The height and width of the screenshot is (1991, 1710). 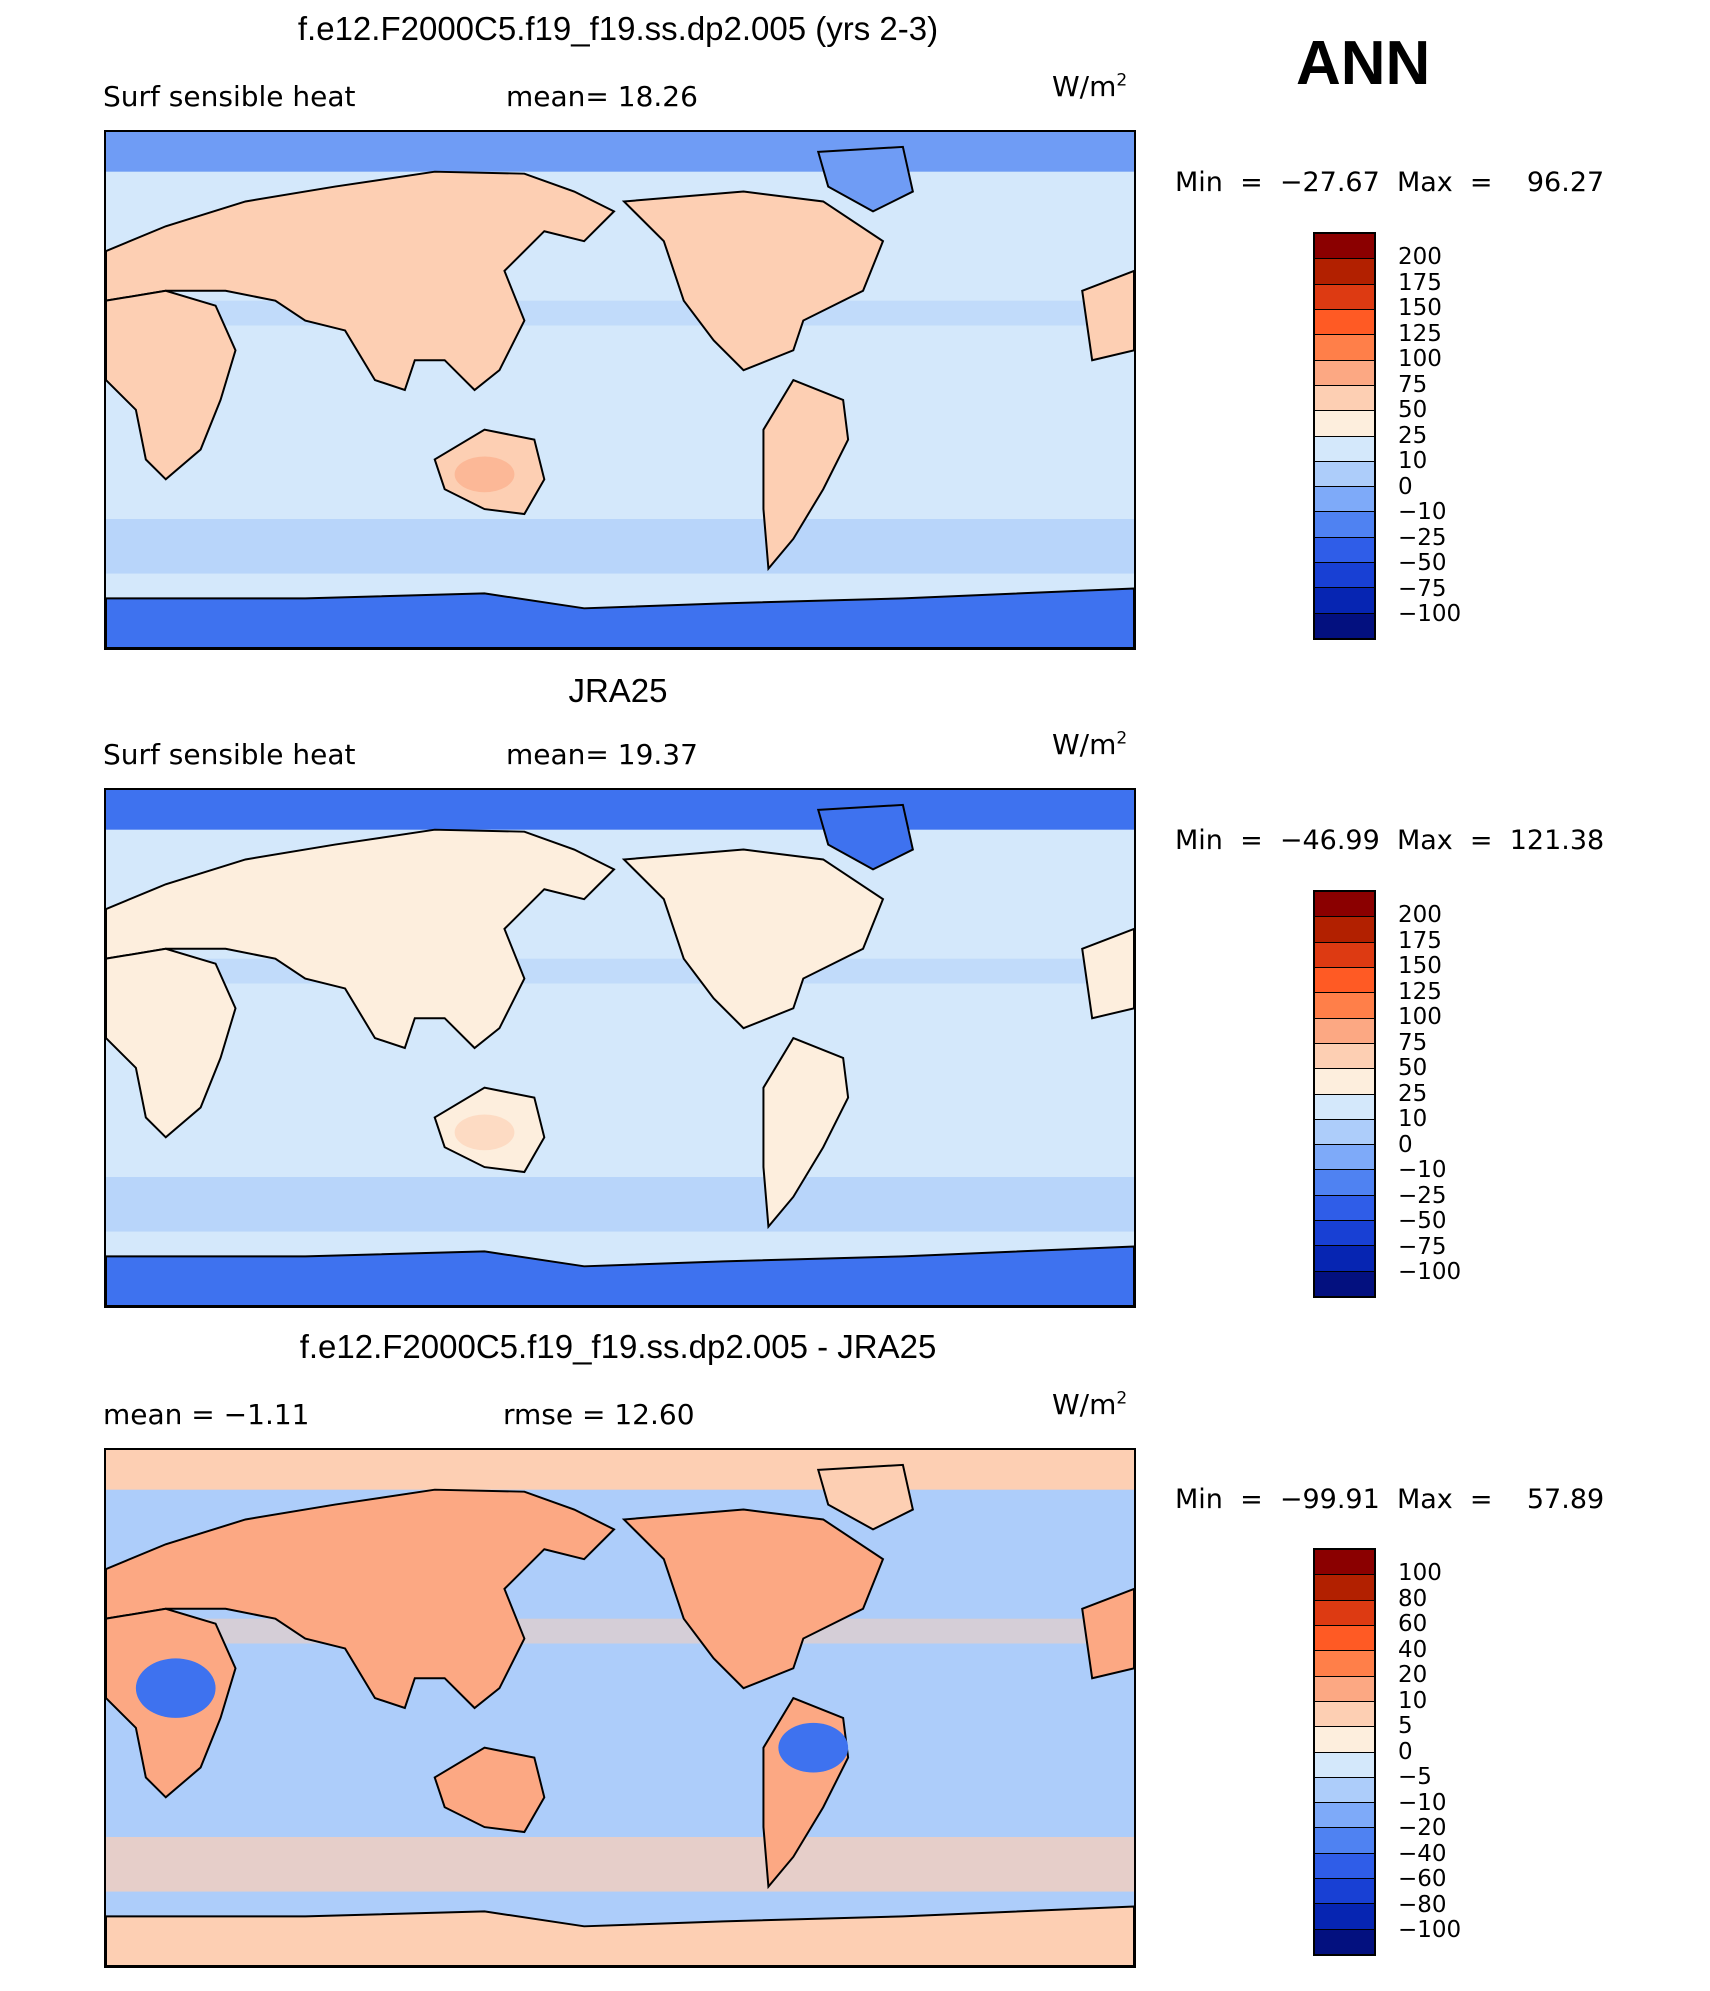 I want to click on colorbar-tick-label: −80, so click(x=1422, y=1904).